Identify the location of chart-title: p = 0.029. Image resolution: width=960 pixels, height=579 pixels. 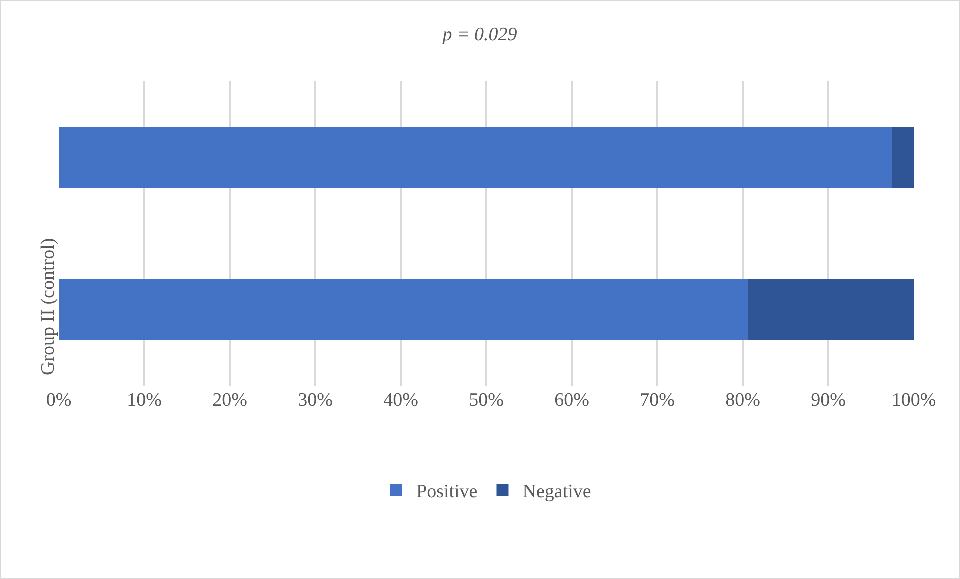
(479, 35).